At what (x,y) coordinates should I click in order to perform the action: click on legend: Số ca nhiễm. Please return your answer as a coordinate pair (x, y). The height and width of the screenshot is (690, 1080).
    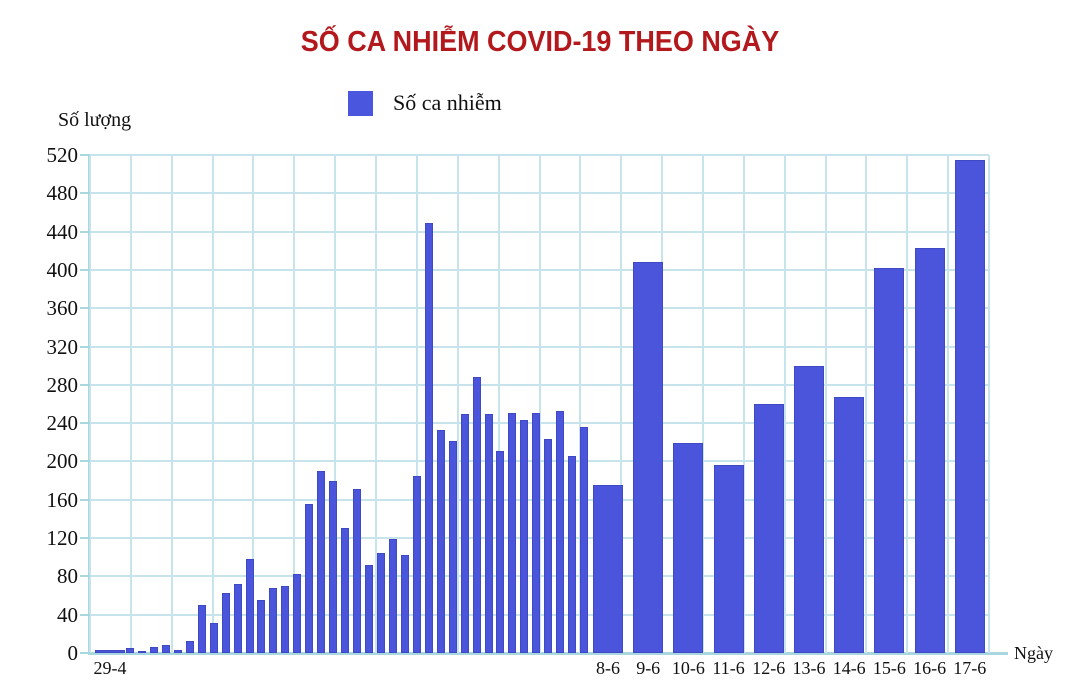
    Looking at the image, I should click on (425, 103).